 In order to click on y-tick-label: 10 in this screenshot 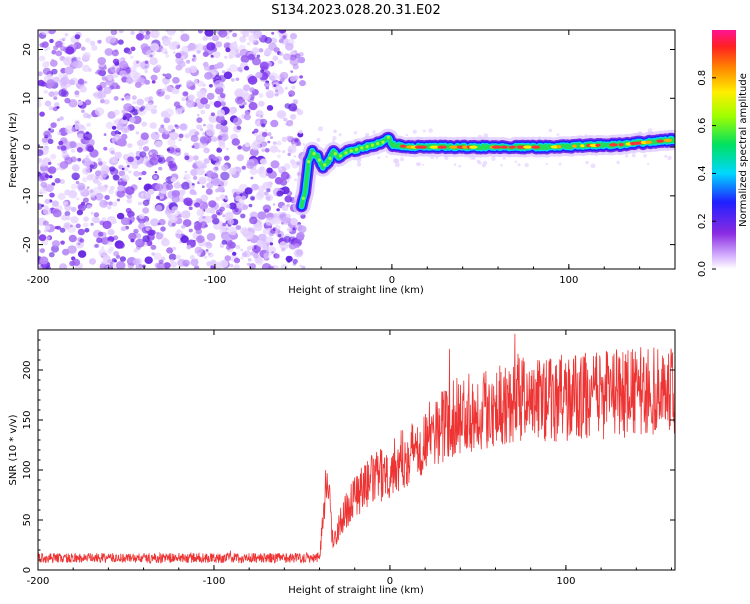, I will do `click(27, 98)`.